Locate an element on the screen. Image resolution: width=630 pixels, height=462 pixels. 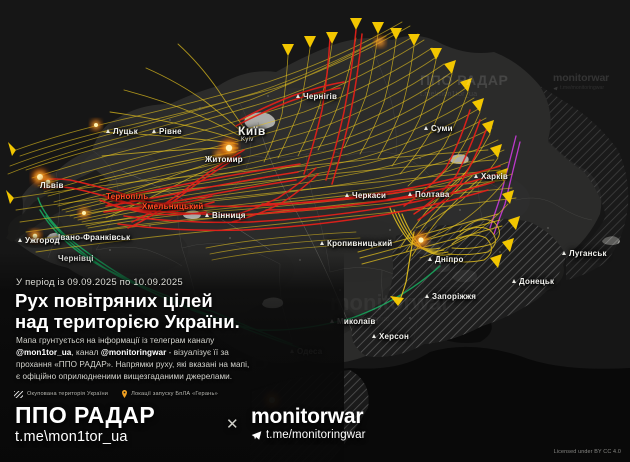
handle-mon1tor-ua: @mon1tor_ua is located at coordinates (44, 352).